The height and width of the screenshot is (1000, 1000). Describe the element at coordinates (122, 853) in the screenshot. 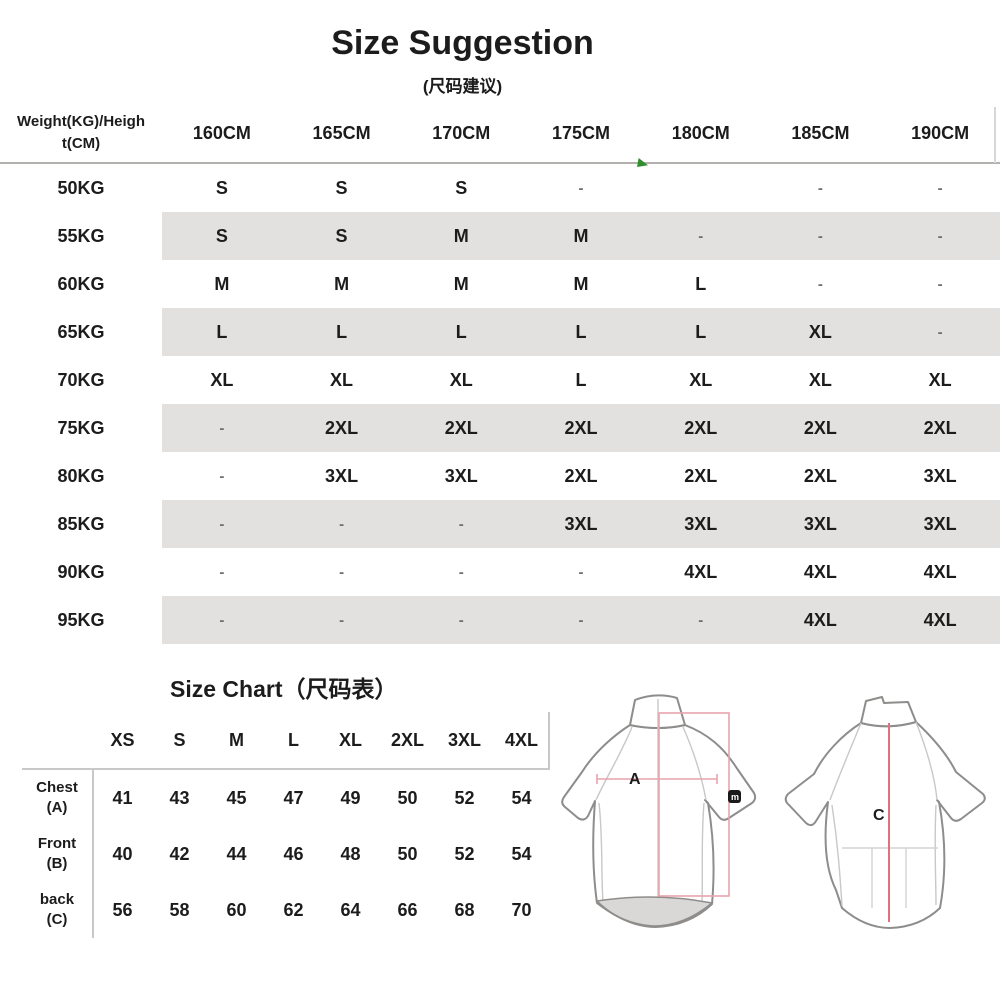

I see `measurement-value: 40` at that location.